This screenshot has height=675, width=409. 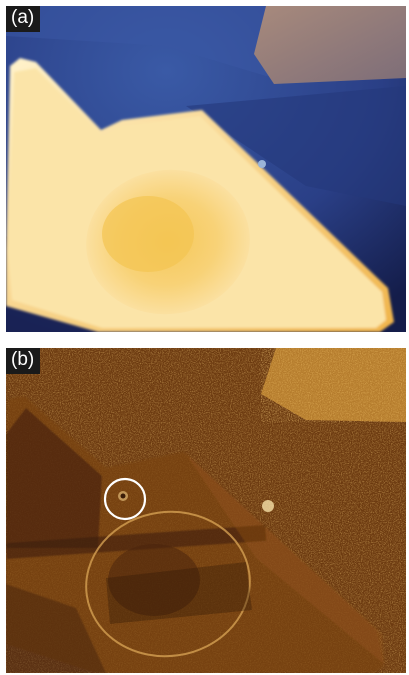 I want to click on panel-b-label: (b), so click(x=23, y=361).